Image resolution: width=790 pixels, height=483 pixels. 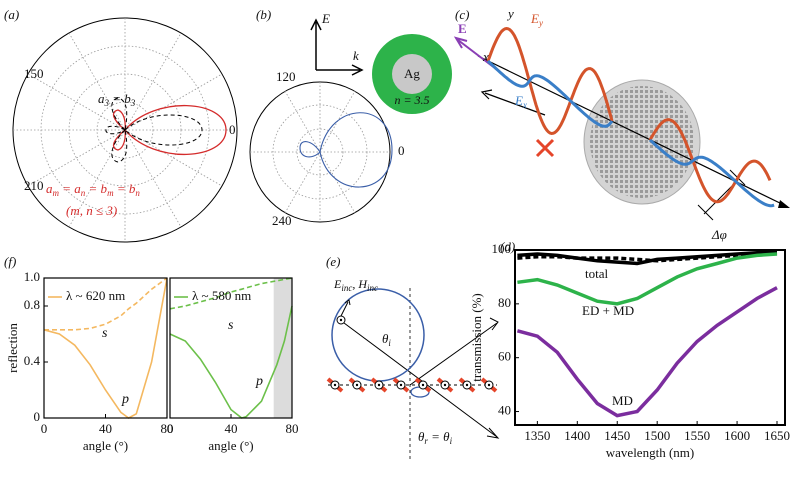 I want to click on series-label: total, so click(x=596, y=273).